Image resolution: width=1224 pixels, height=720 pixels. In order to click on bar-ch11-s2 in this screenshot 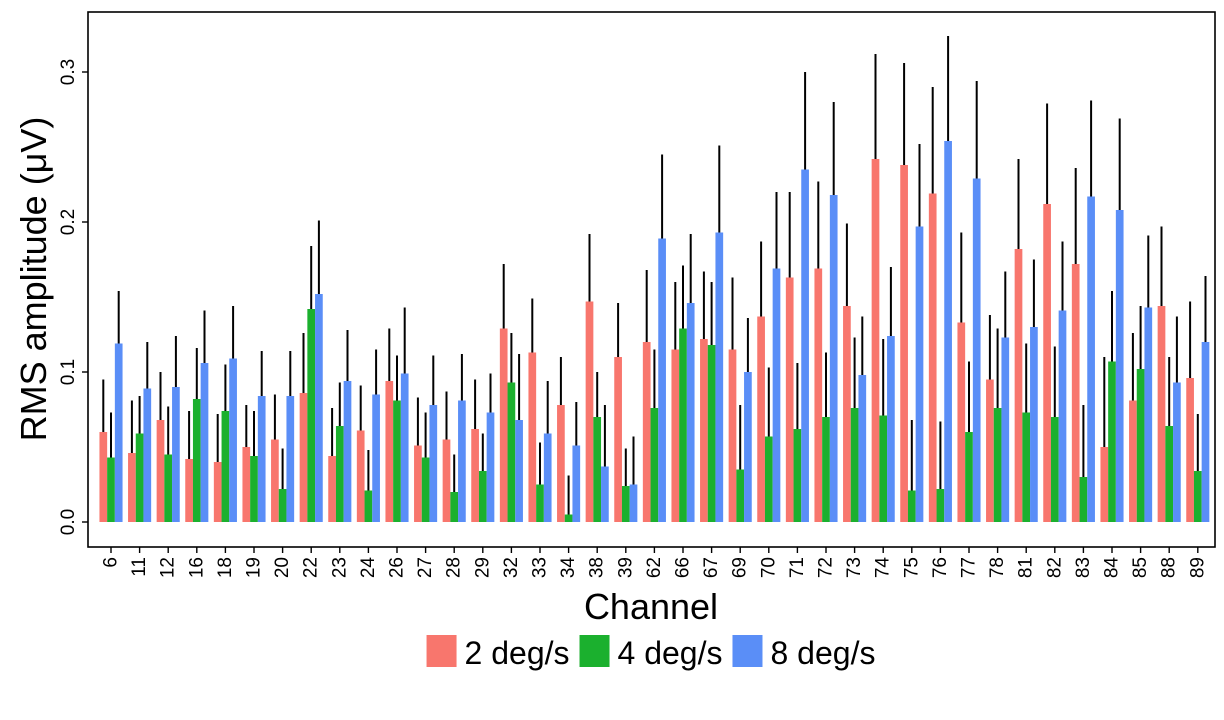, I will do `click(139, 477)`.